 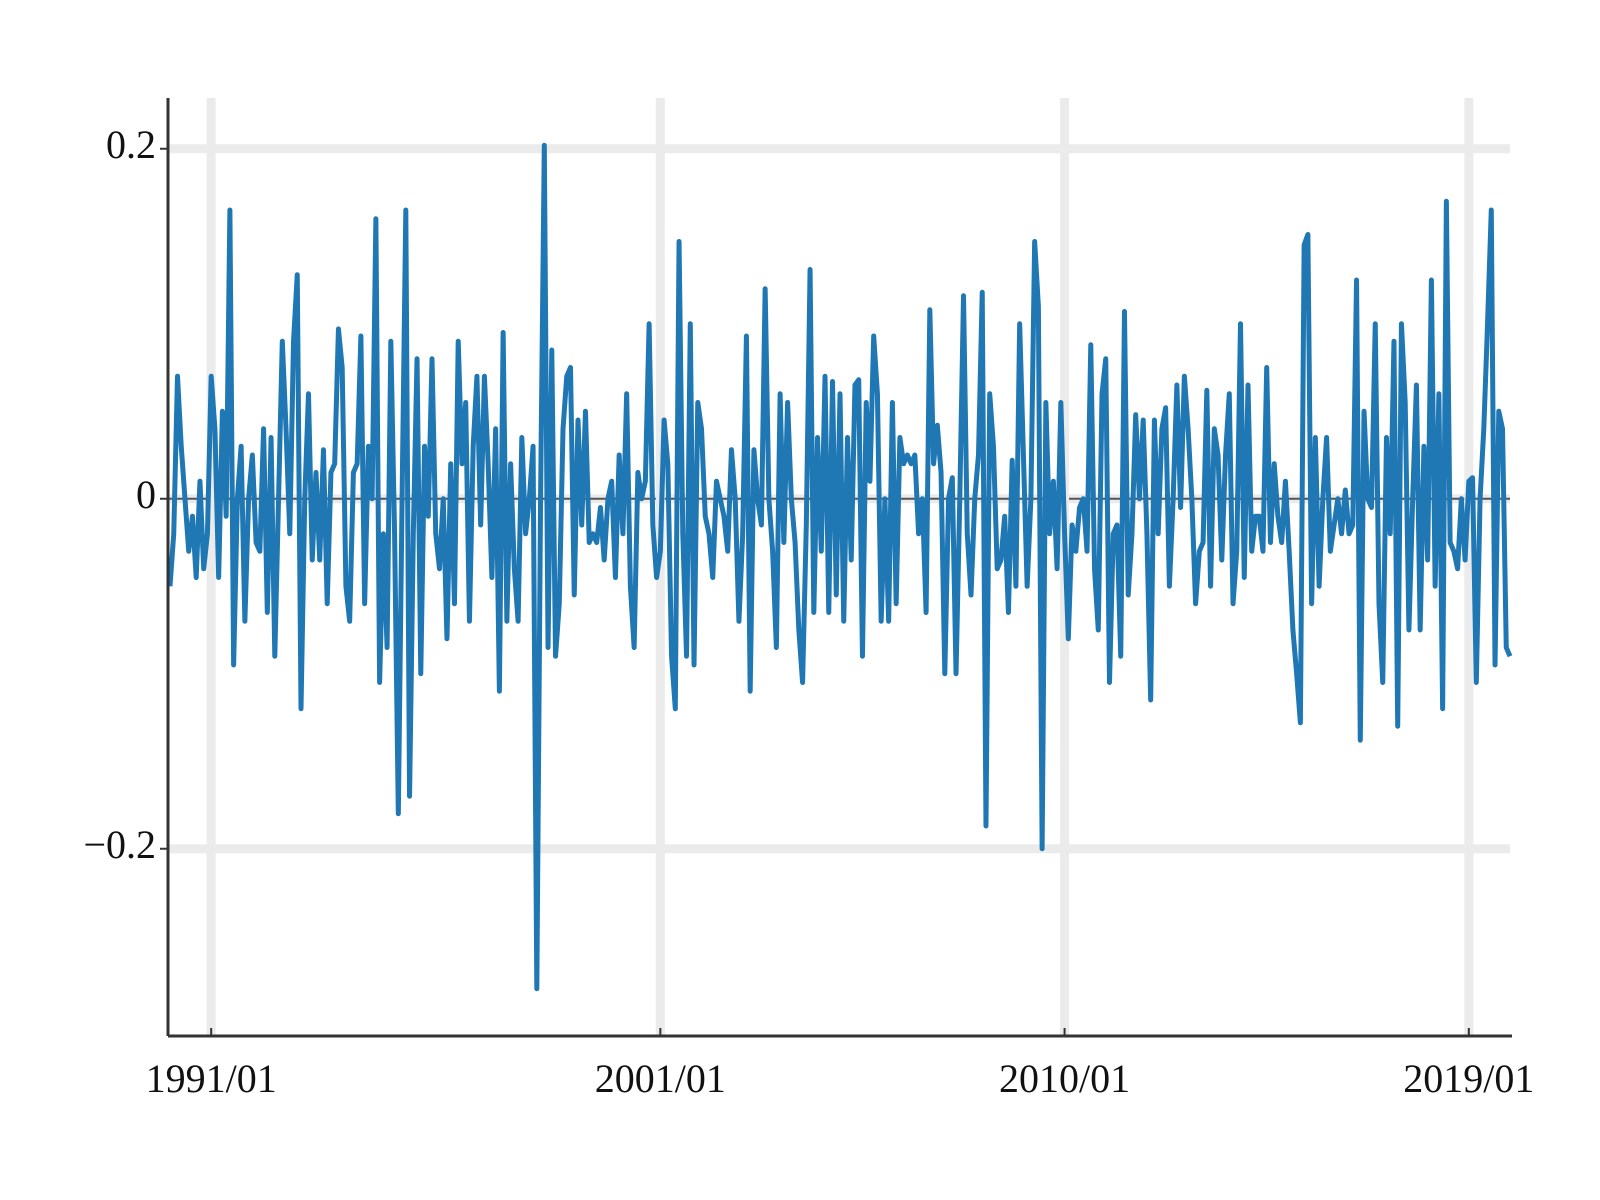 I want to click on y-tick-label: −0.2, so click(x=119, y=844).